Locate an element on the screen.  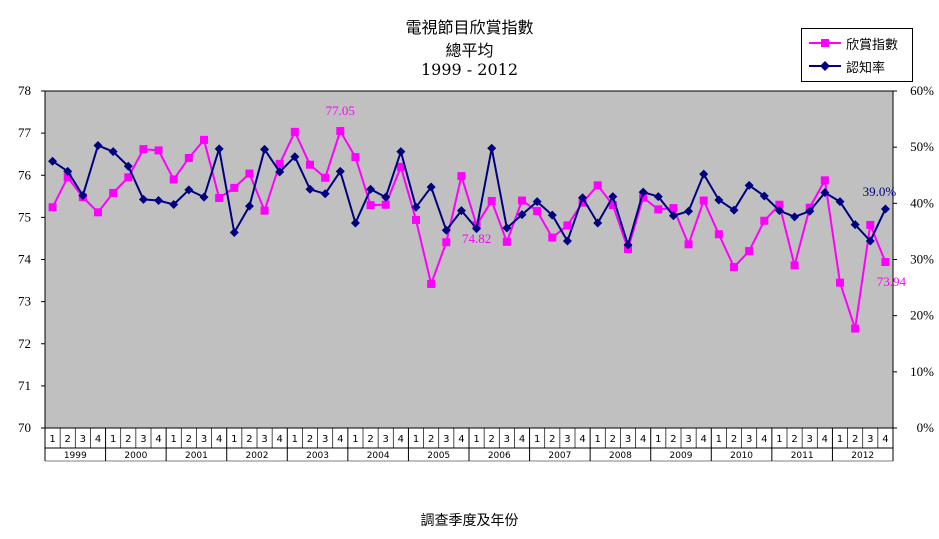
right-axis-tick-label: 60% is located at coordinates (922, 90).